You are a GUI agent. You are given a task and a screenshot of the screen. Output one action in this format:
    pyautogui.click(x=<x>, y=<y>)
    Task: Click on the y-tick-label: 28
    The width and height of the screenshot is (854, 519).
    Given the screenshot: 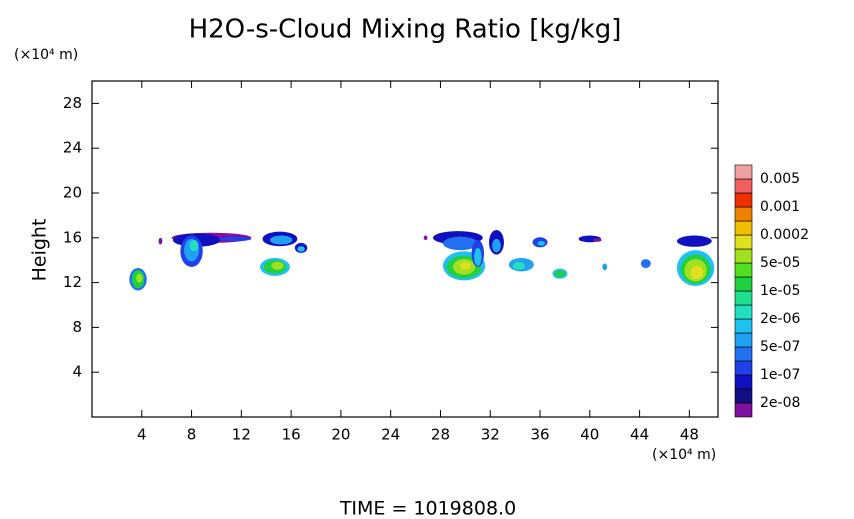 What is the action you would take?
    pyautogui.click(x=72, y=103)
    